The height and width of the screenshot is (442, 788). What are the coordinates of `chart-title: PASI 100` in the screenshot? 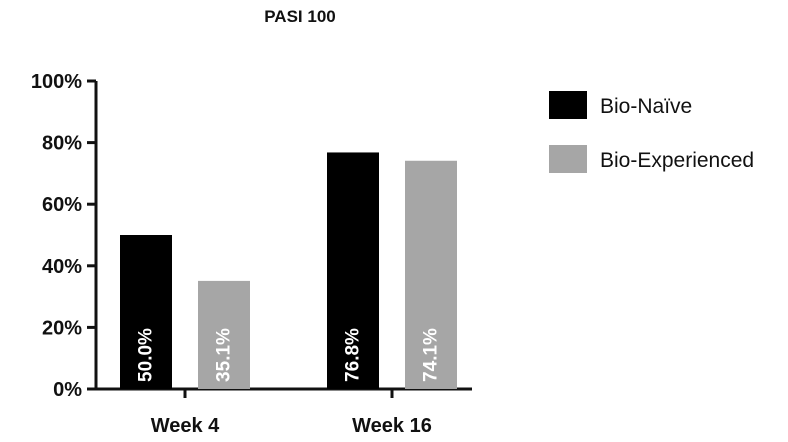 It's located at (300, 16).